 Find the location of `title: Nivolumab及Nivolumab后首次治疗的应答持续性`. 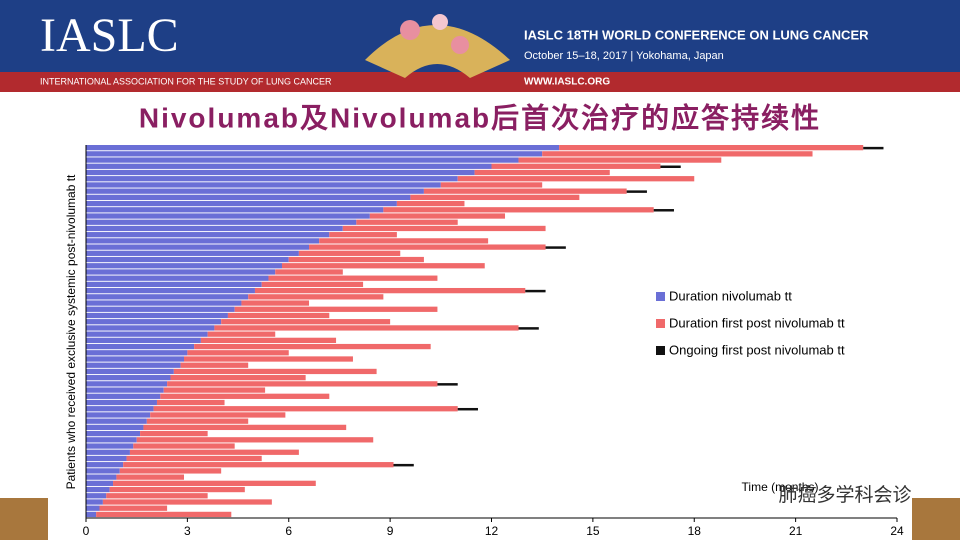

title: Nivolumab及Nivolumab后首次治疗的应答持续性 is located at coordinates (480, 117).